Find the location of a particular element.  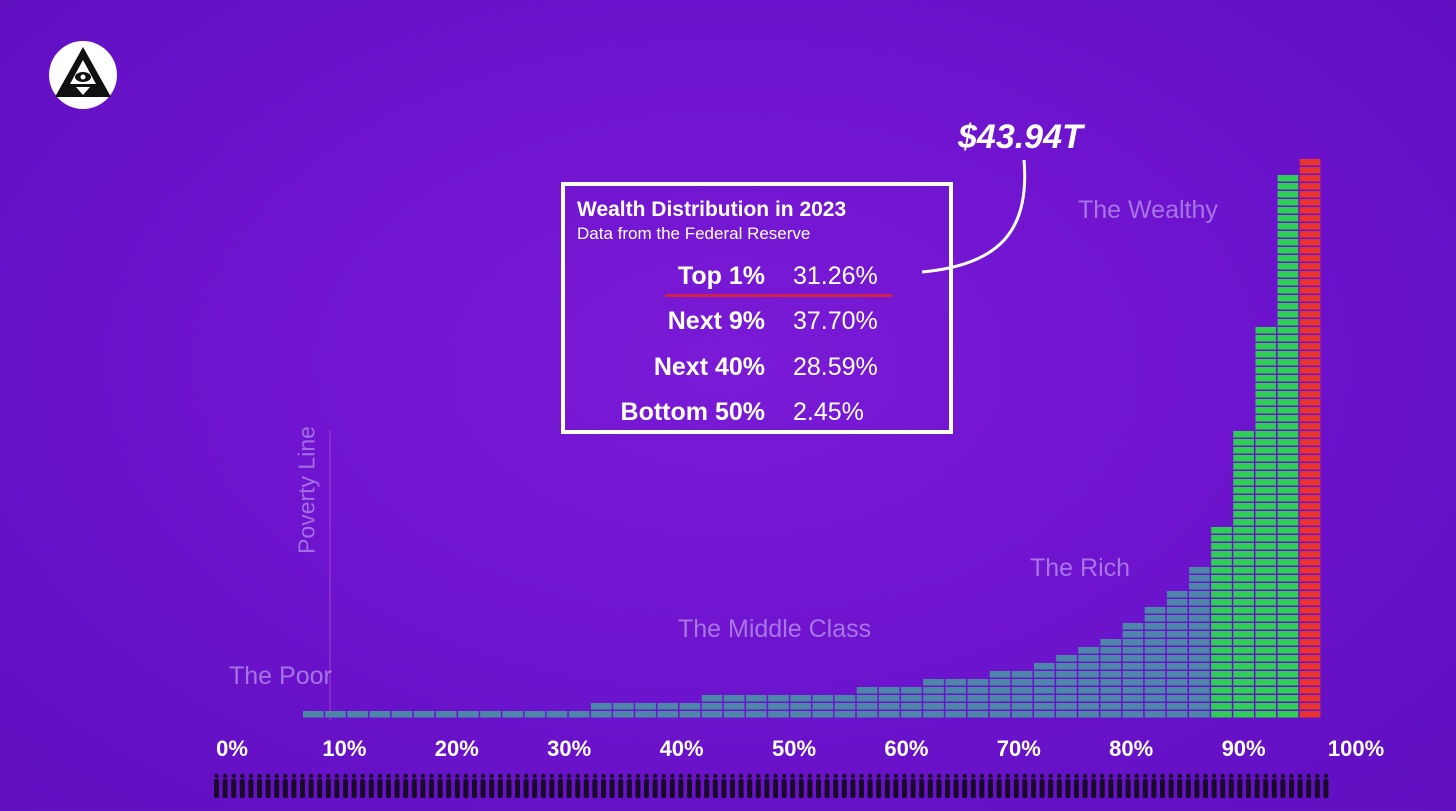

info-box-subtitle: Data from the Federal Reserve is located at coordinates (694, 233).